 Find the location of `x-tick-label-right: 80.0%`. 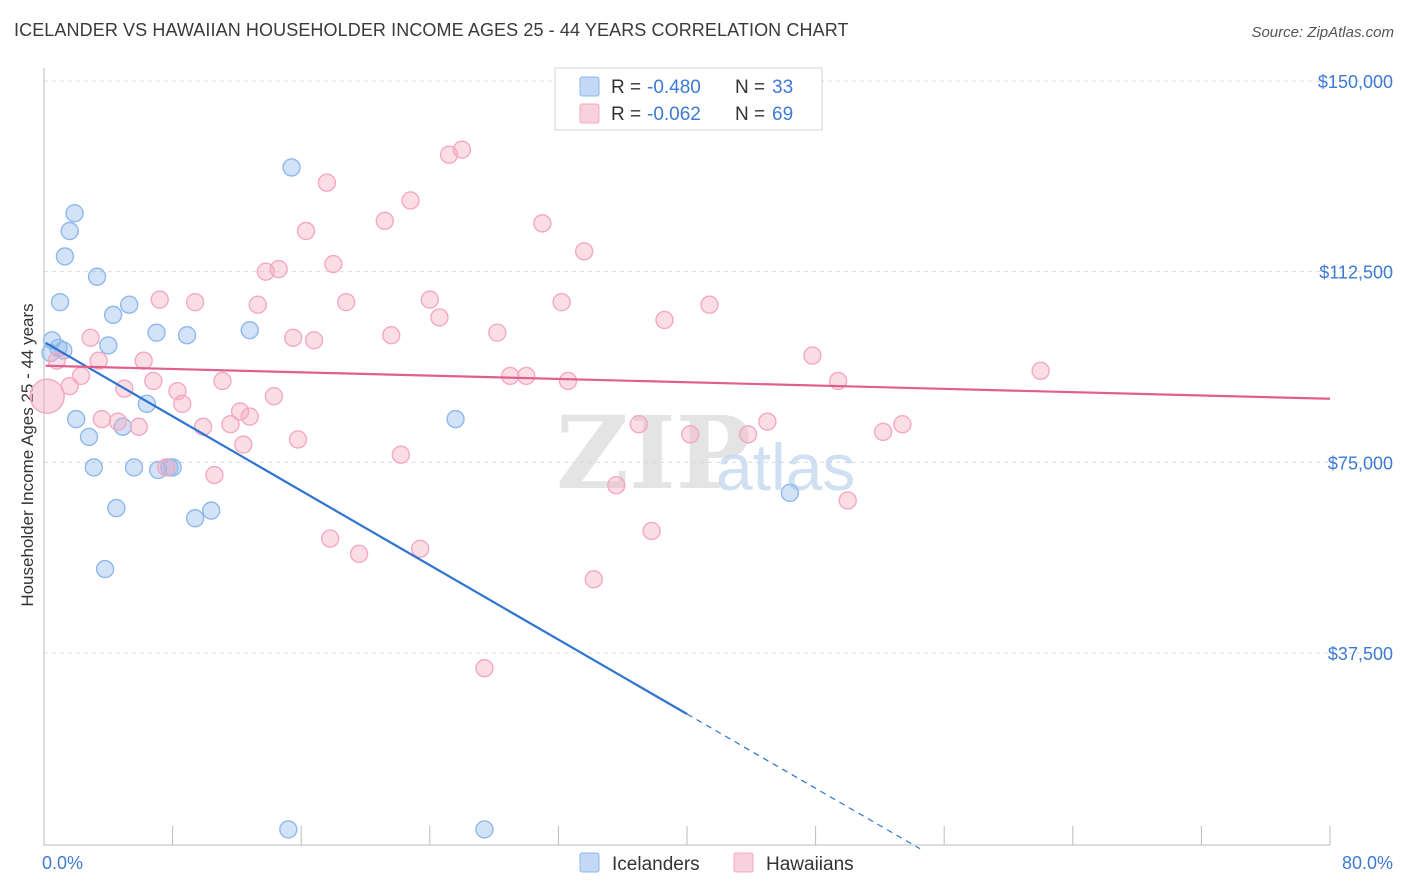

x-tick-label-right: 80.0% is located at coordinates (1367, 863).